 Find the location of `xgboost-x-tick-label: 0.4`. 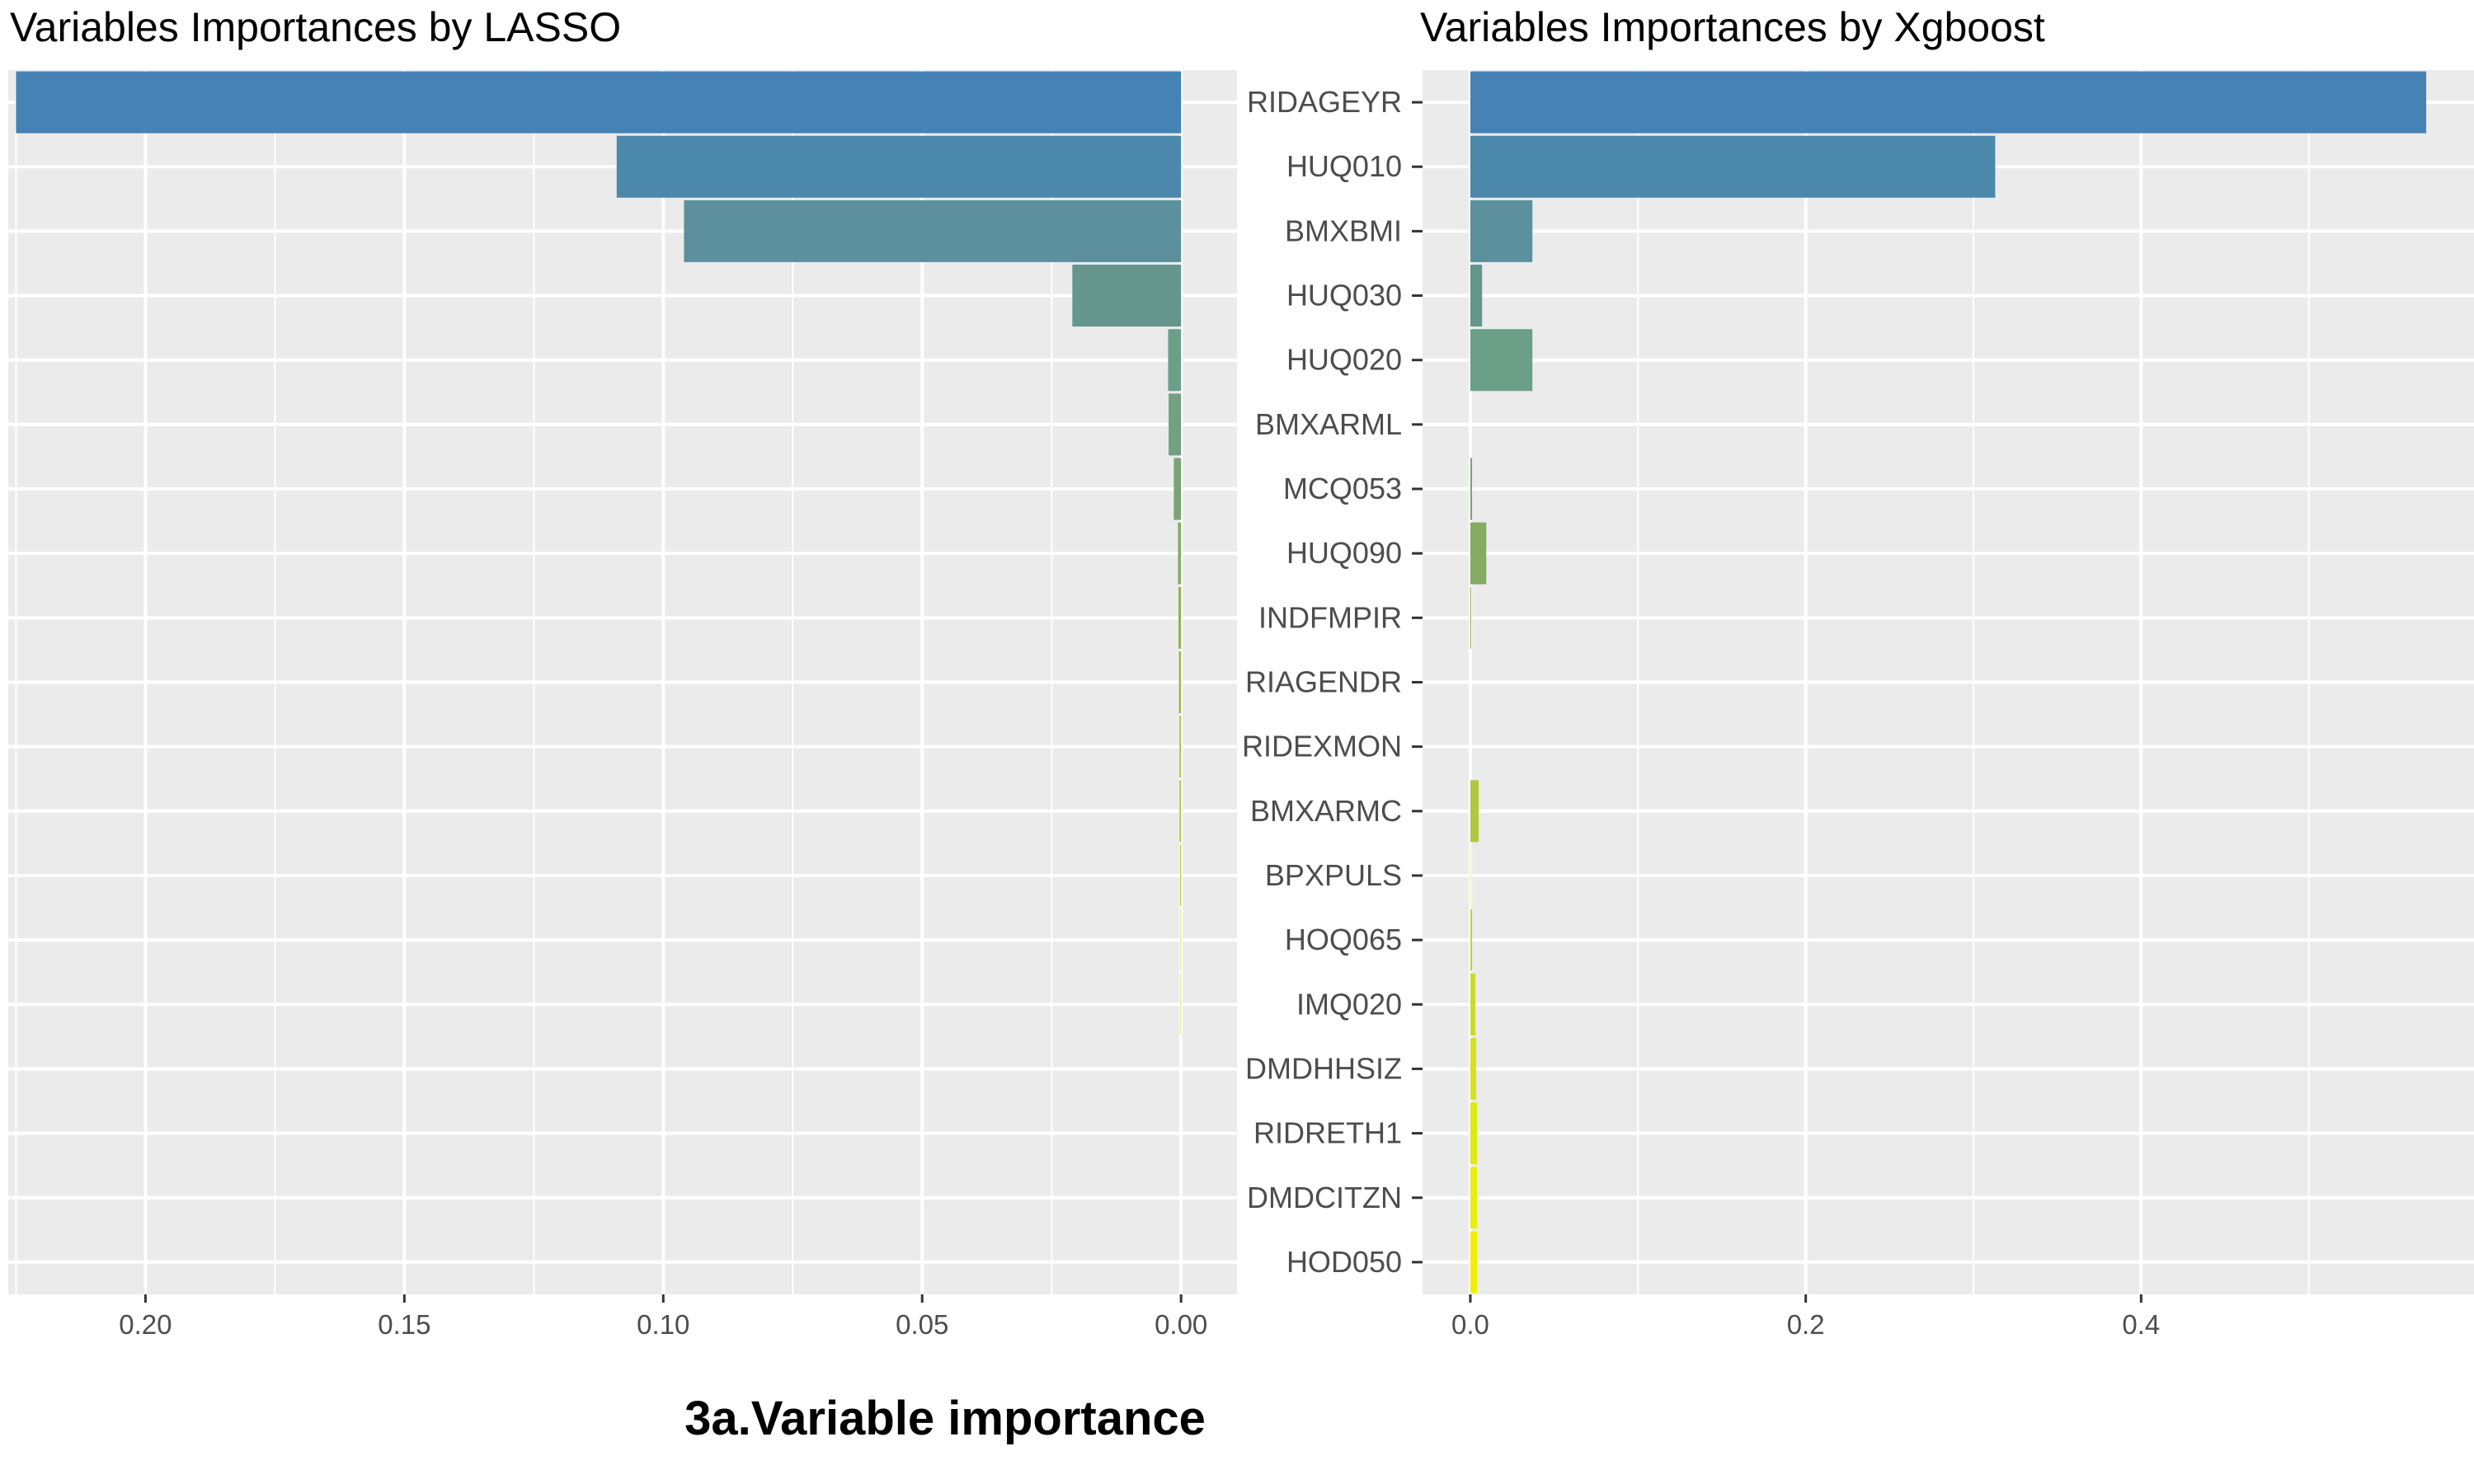

xgboost-x-tick-label: 0.4 is located at coordinates (2141, 1324).